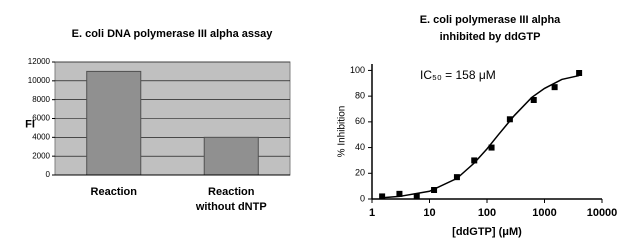 This screenshot has width=640, height=245. I want to click on x-tick-label: 100, so click(487, 213).